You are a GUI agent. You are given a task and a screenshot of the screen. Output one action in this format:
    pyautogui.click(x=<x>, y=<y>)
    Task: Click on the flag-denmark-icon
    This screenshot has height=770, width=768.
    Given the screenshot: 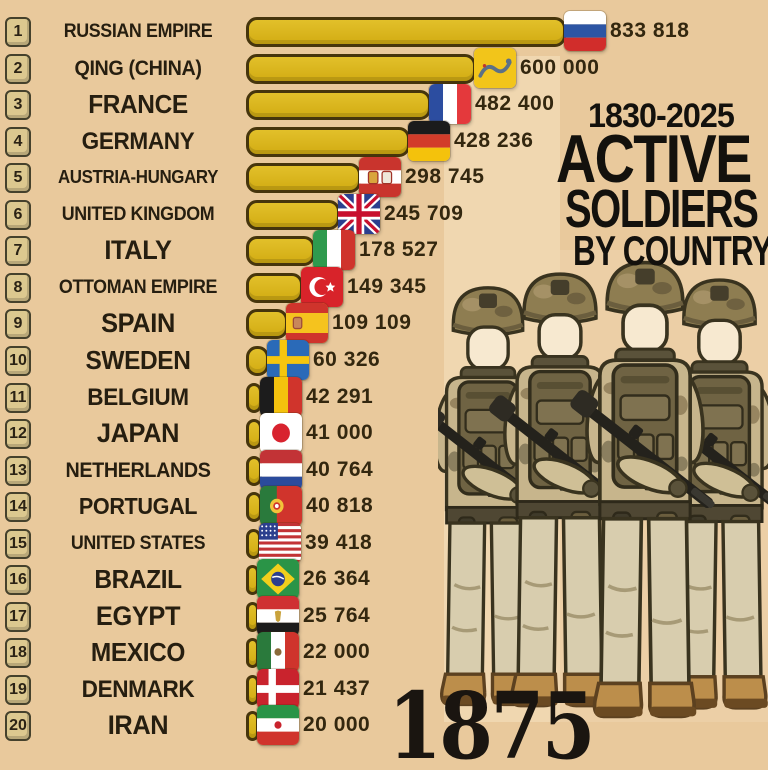 What is the action you would take?
    pyautogui.click(x=278, y=689)
    